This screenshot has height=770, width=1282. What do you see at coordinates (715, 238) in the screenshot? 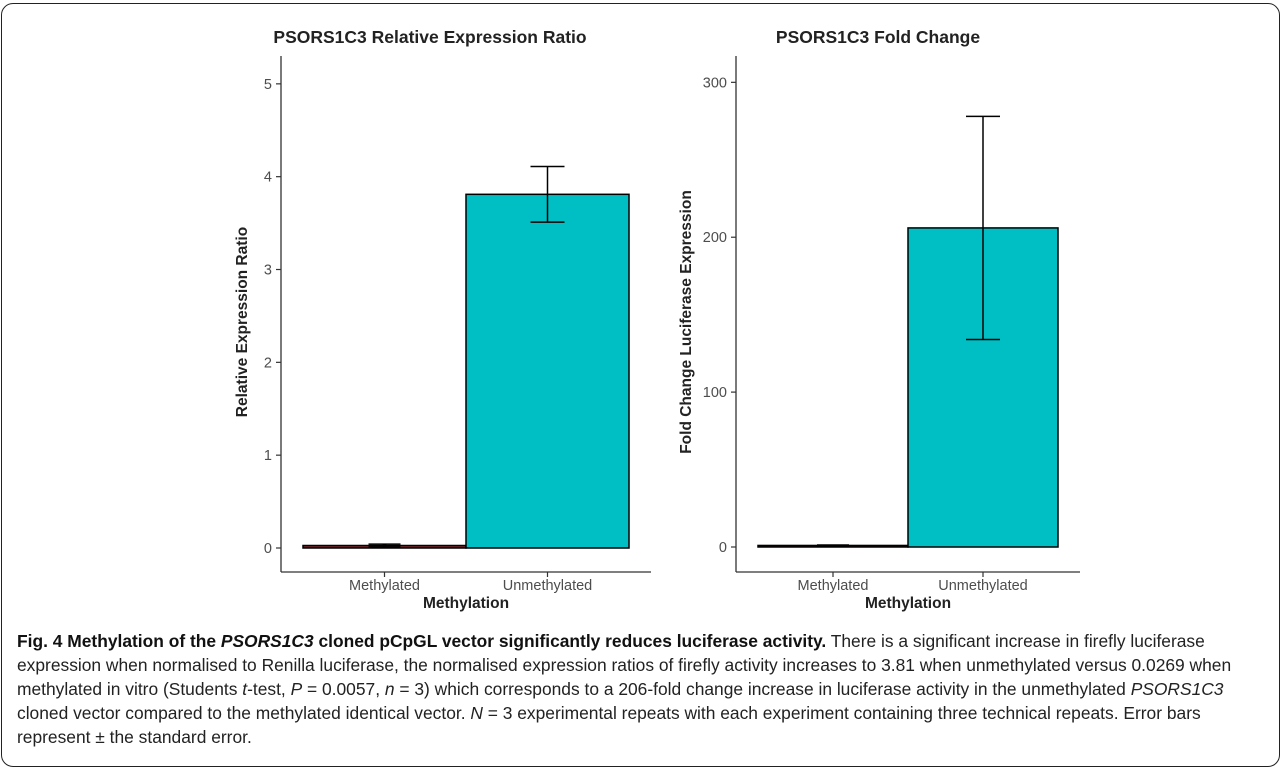
I see `y-tick-label: 200` at bounding box center [715, 238].